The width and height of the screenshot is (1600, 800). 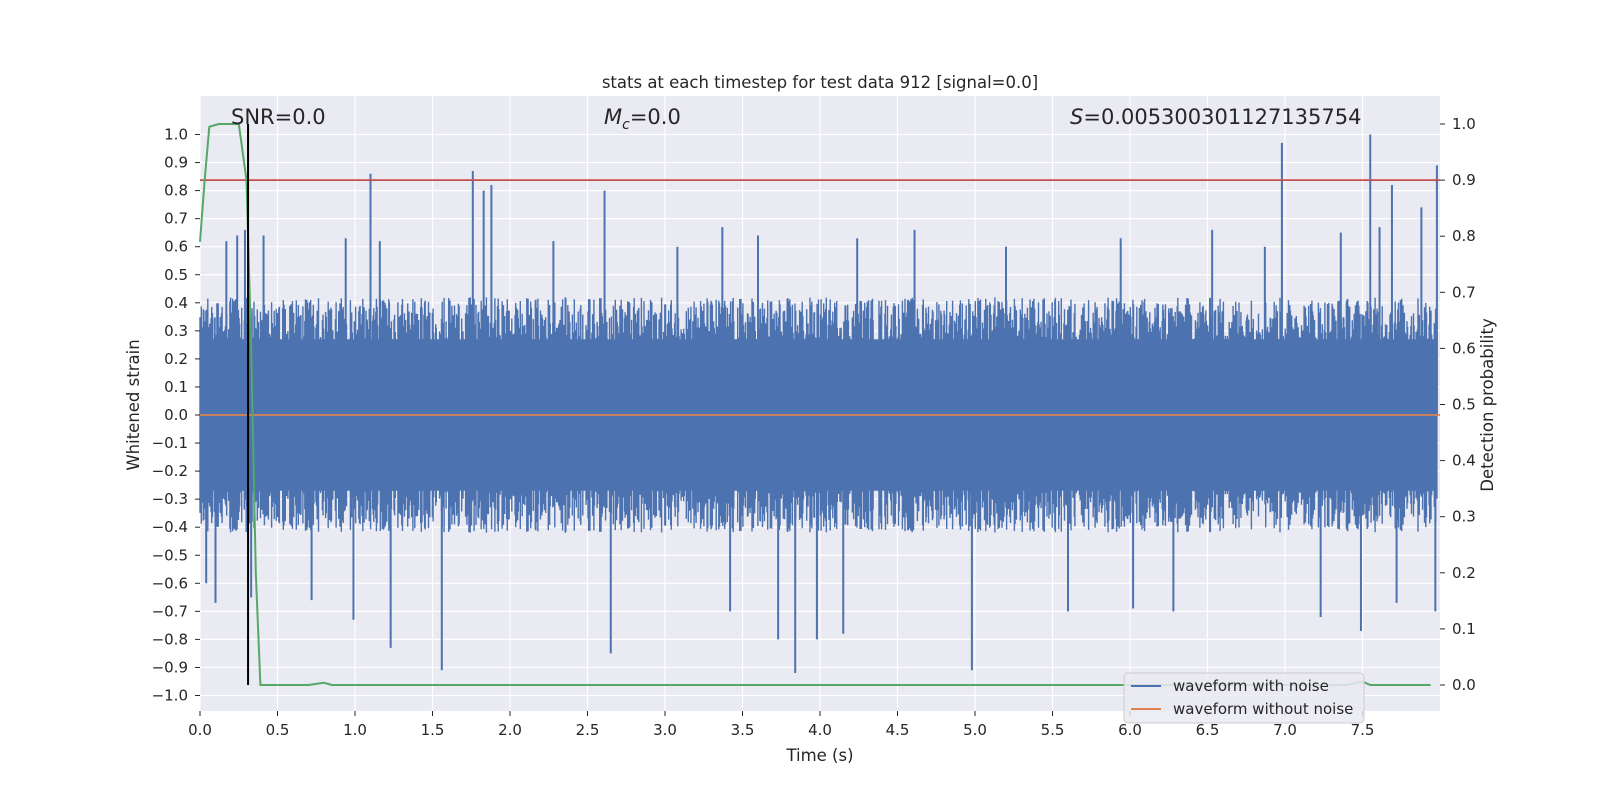 What do you see at coordinates (975, 730) in the screenshot?
I see `x-tick-label: 5.0` at bounding box center [975, 730].